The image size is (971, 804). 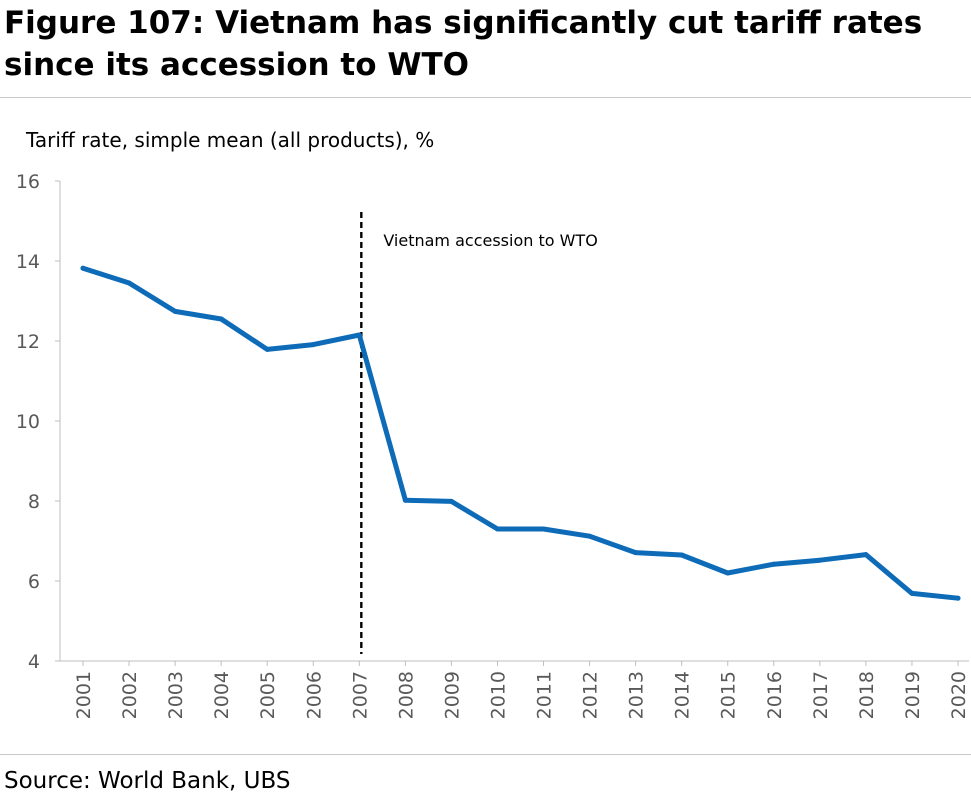 What do you see at coordinates (34, 502) in the screenshot?
I see `y-tick-label: 8` at bounding box center [34, 502].